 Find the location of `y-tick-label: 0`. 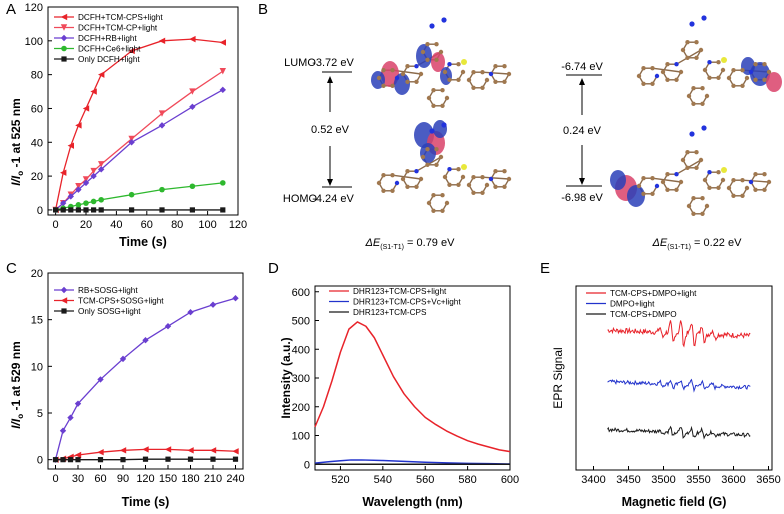

y-tick-label: 0 is located at coordinates (307, 465).